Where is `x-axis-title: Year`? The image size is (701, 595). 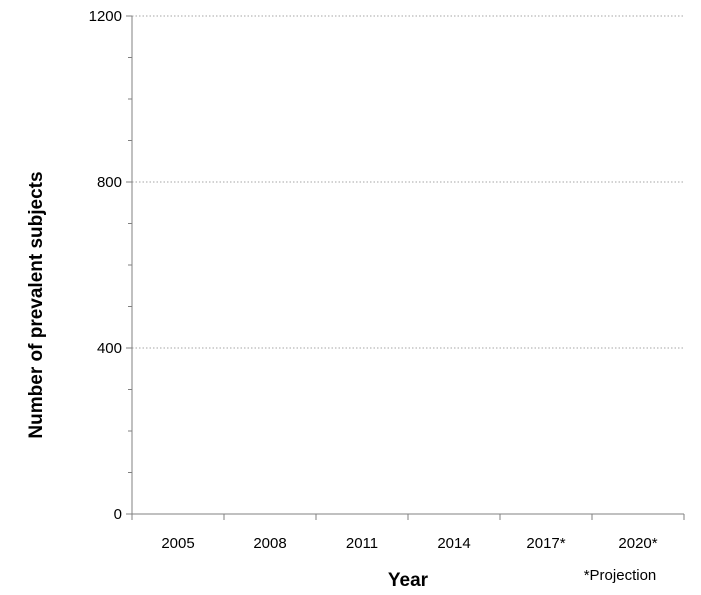
x-axis-title: Year is located at coordinates (408, 580).